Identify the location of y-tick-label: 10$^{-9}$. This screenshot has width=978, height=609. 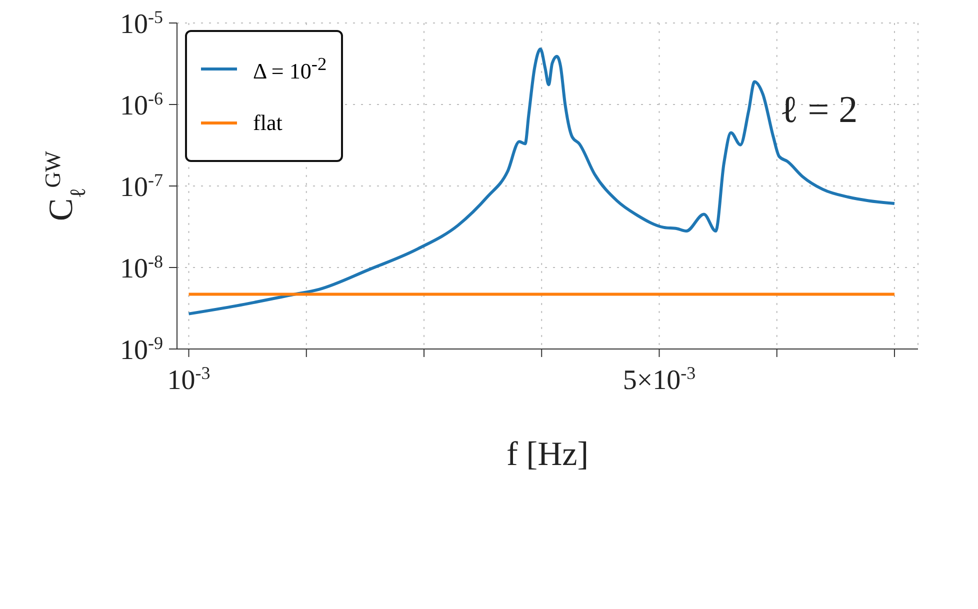
(141, 349).